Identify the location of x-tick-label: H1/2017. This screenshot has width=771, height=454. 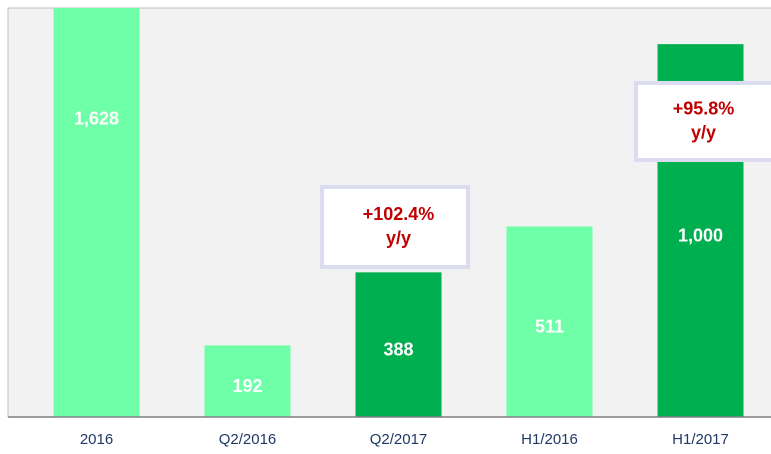
(700, 439).